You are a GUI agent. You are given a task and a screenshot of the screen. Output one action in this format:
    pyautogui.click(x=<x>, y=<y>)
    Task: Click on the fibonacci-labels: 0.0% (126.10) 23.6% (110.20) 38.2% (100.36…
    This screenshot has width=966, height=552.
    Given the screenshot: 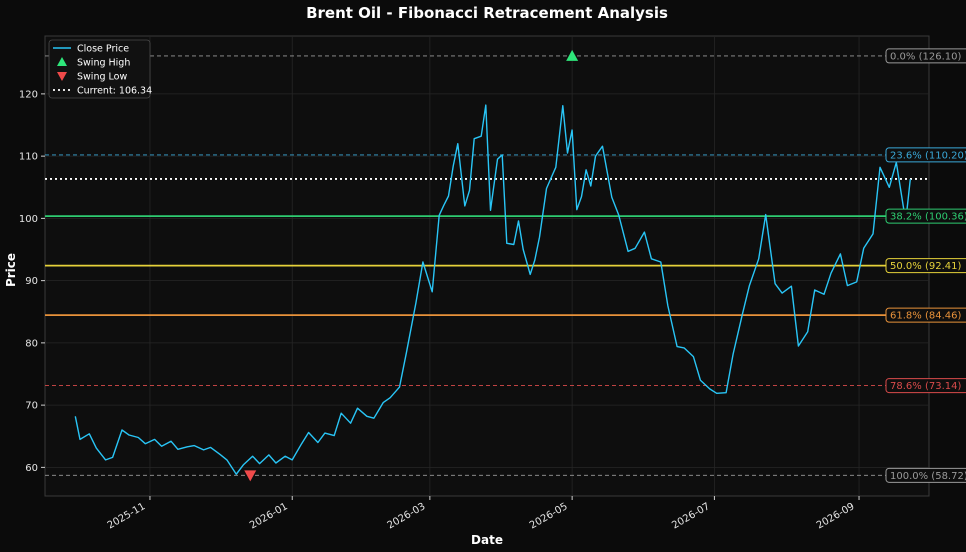 What is the action you would take?
    pyautogui.click(x=925, y=265)
    